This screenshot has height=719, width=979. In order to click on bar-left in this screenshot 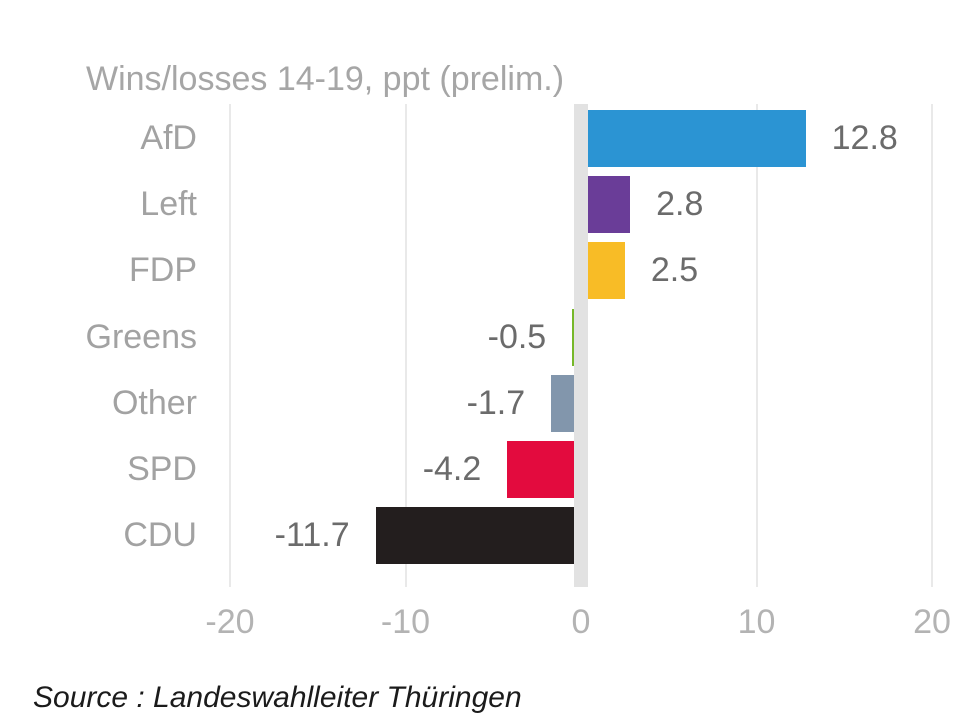, I will do `click(606, 205)`.